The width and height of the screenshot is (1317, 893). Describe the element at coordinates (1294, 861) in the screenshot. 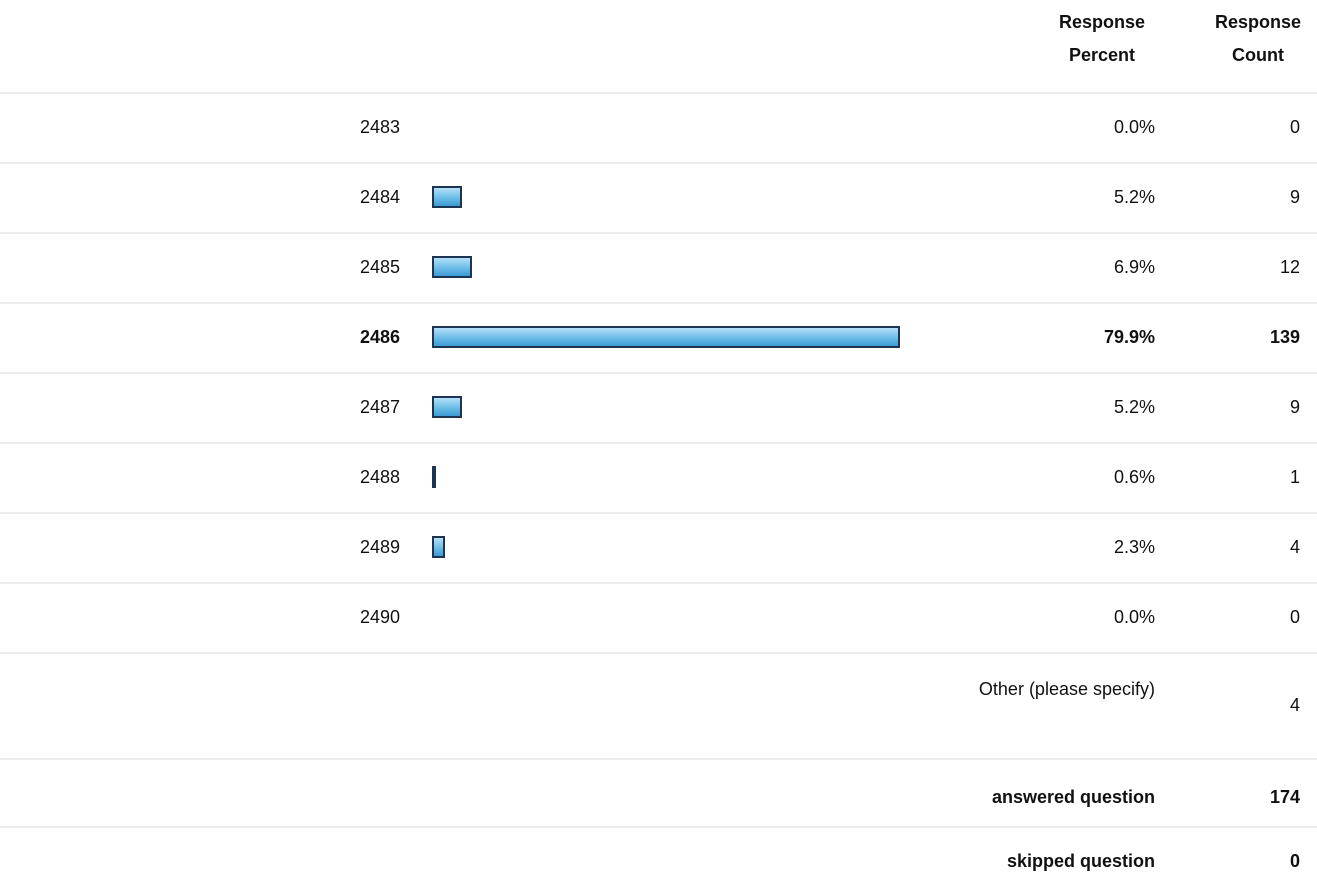

I see `skipped-count: 0` at that location.